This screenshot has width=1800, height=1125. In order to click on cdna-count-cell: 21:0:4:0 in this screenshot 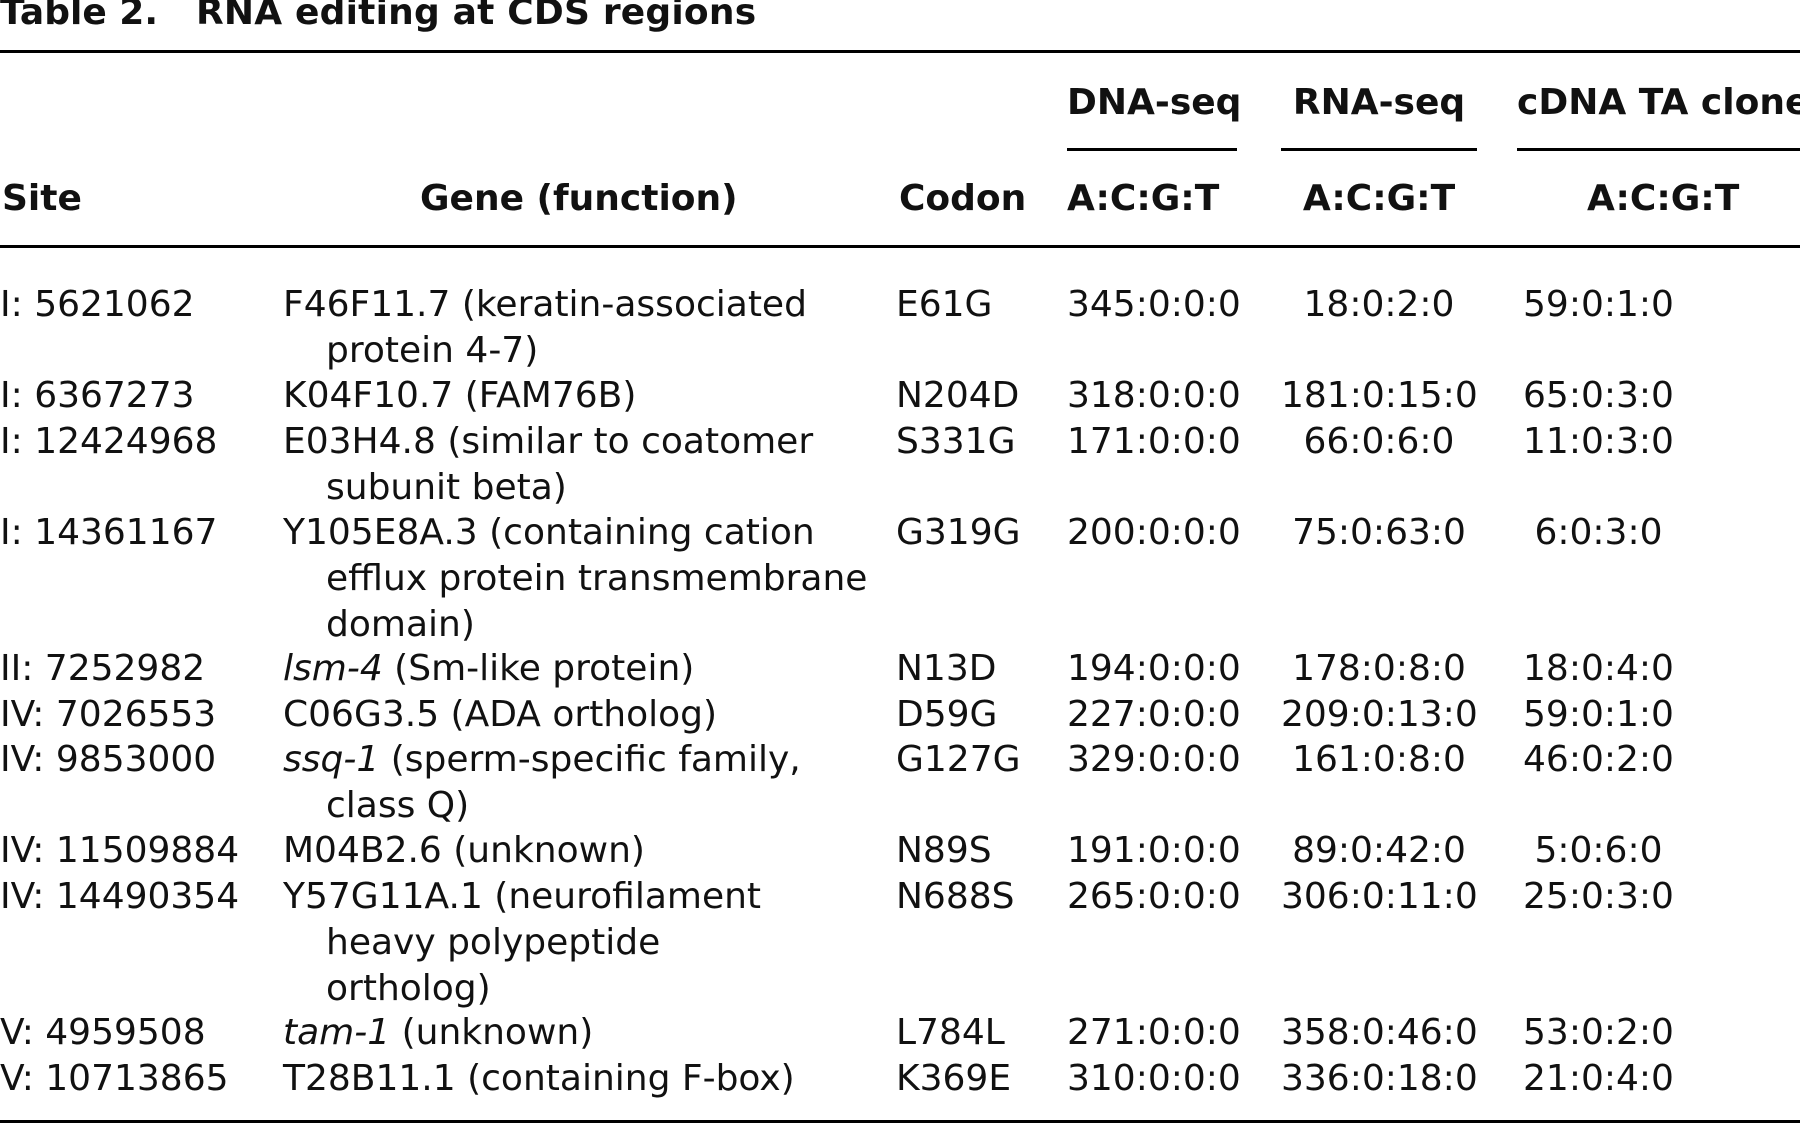, I will do `click(1598, 1078)`.